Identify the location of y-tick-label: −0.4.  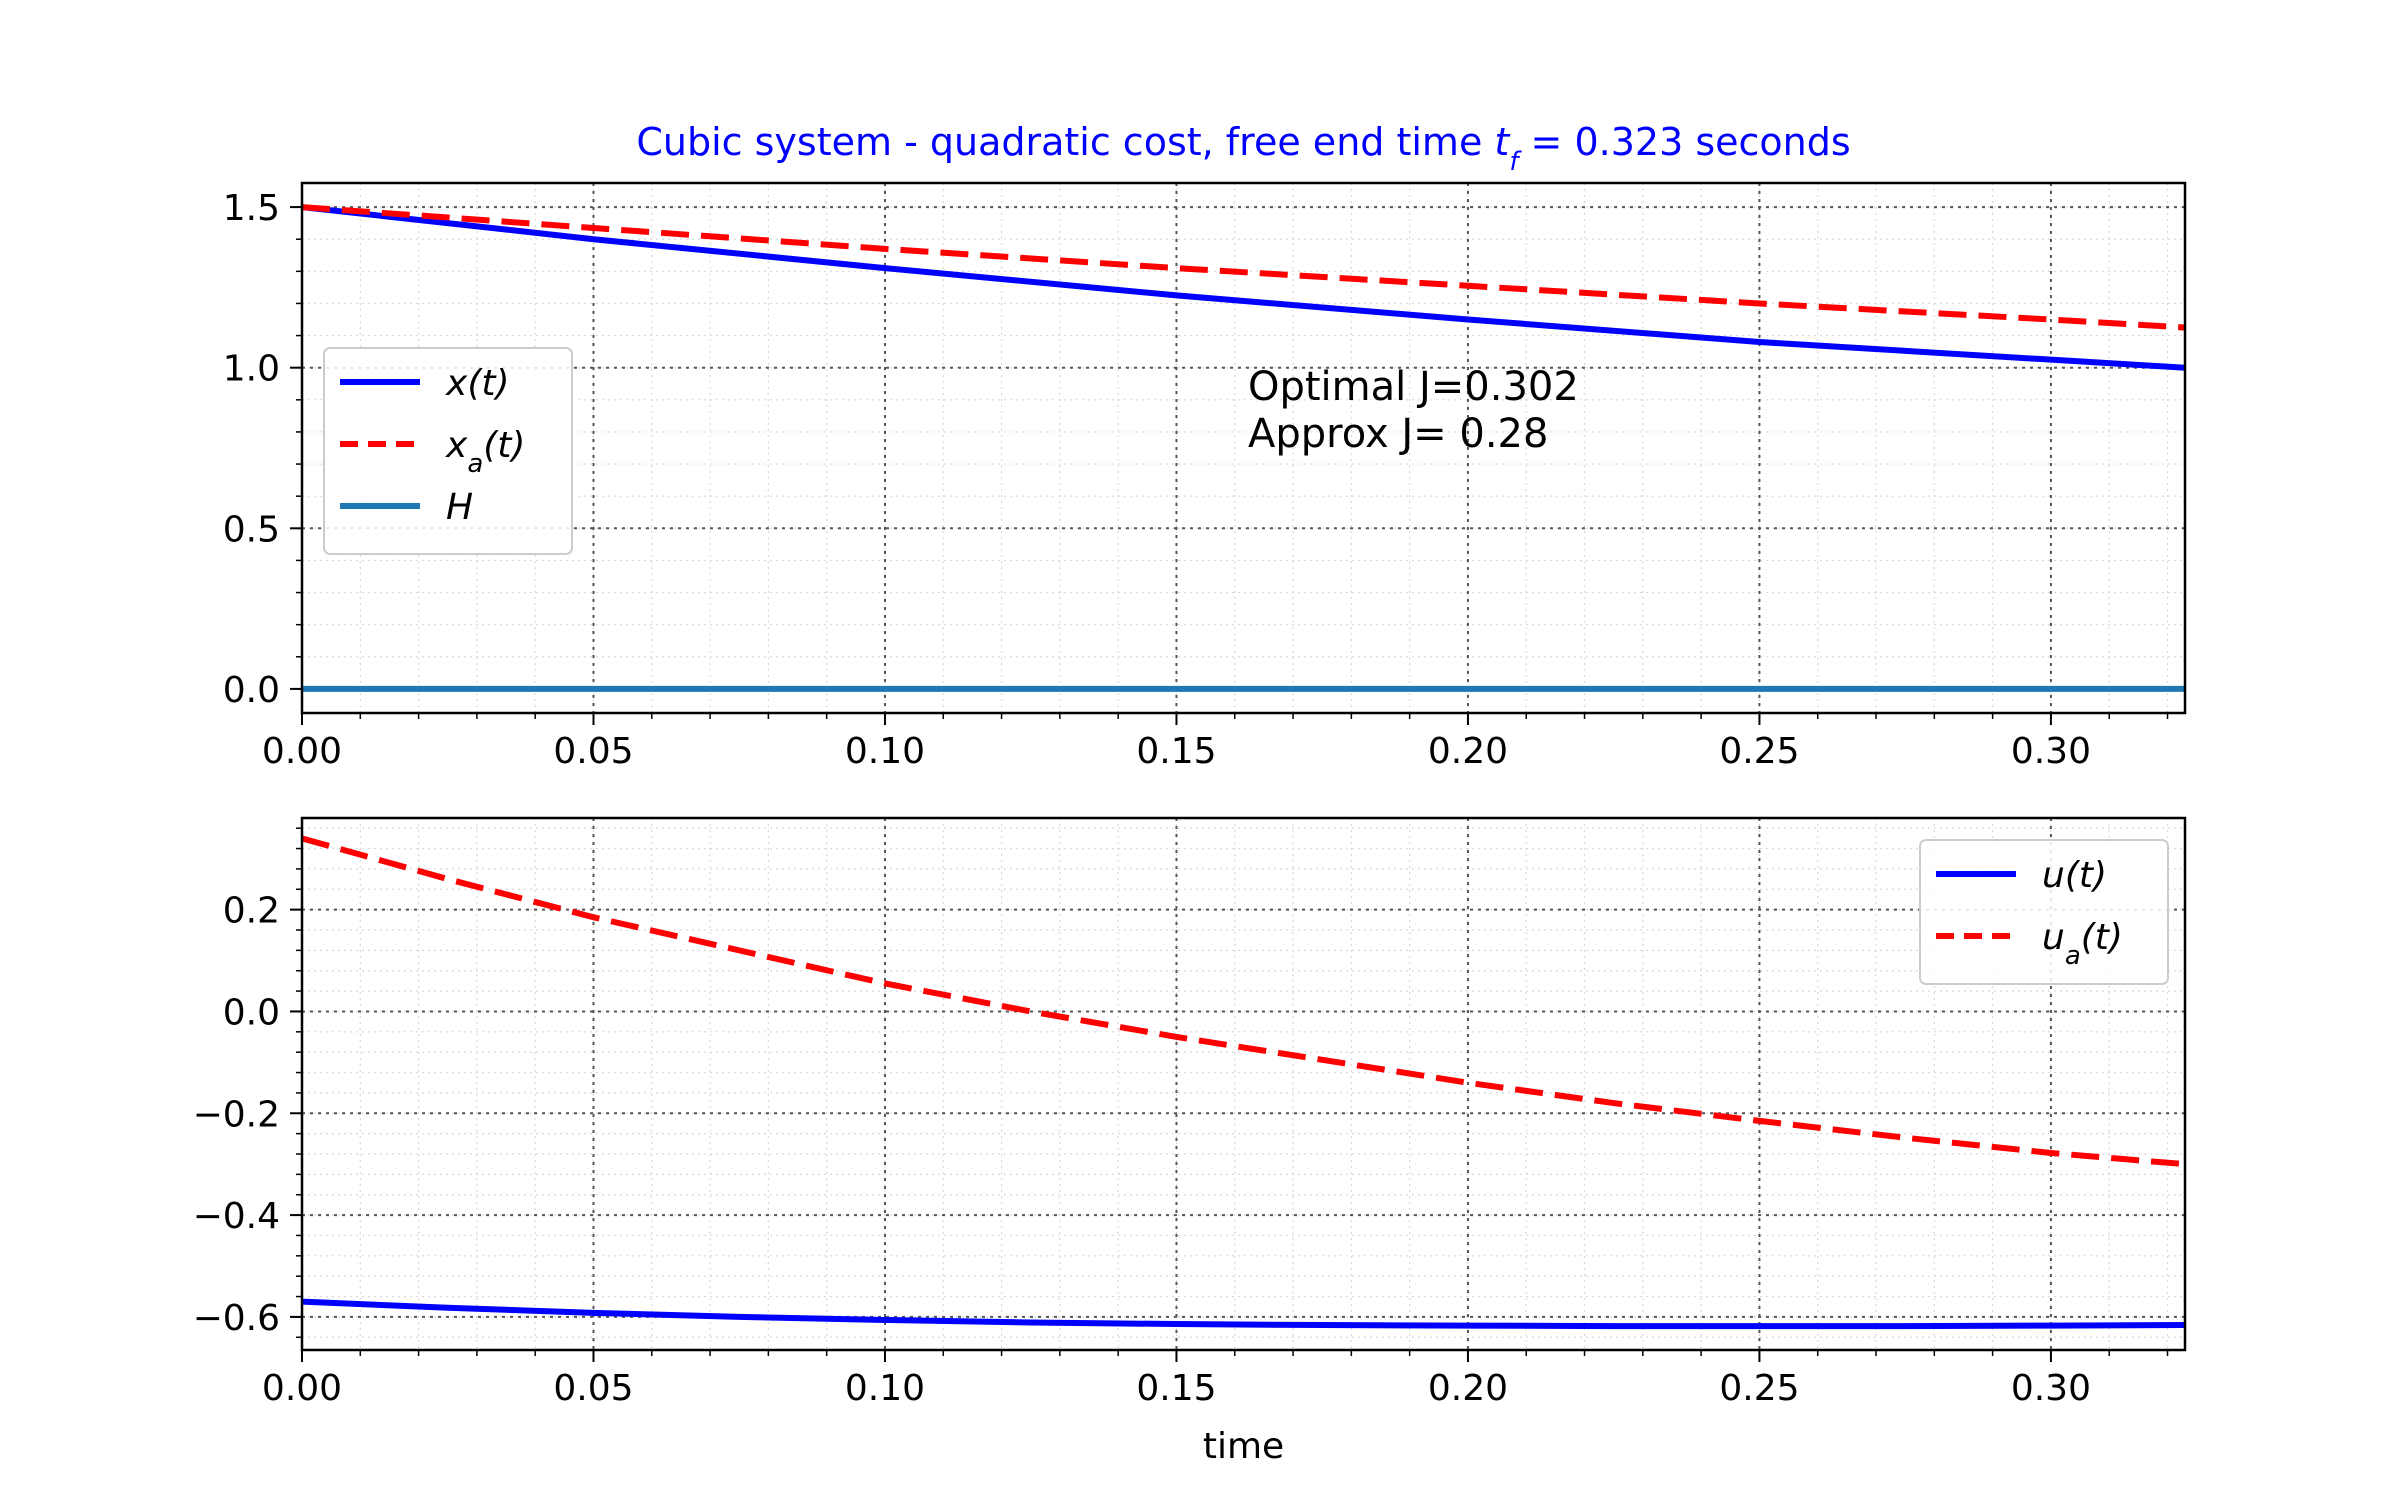
(236, 1216).